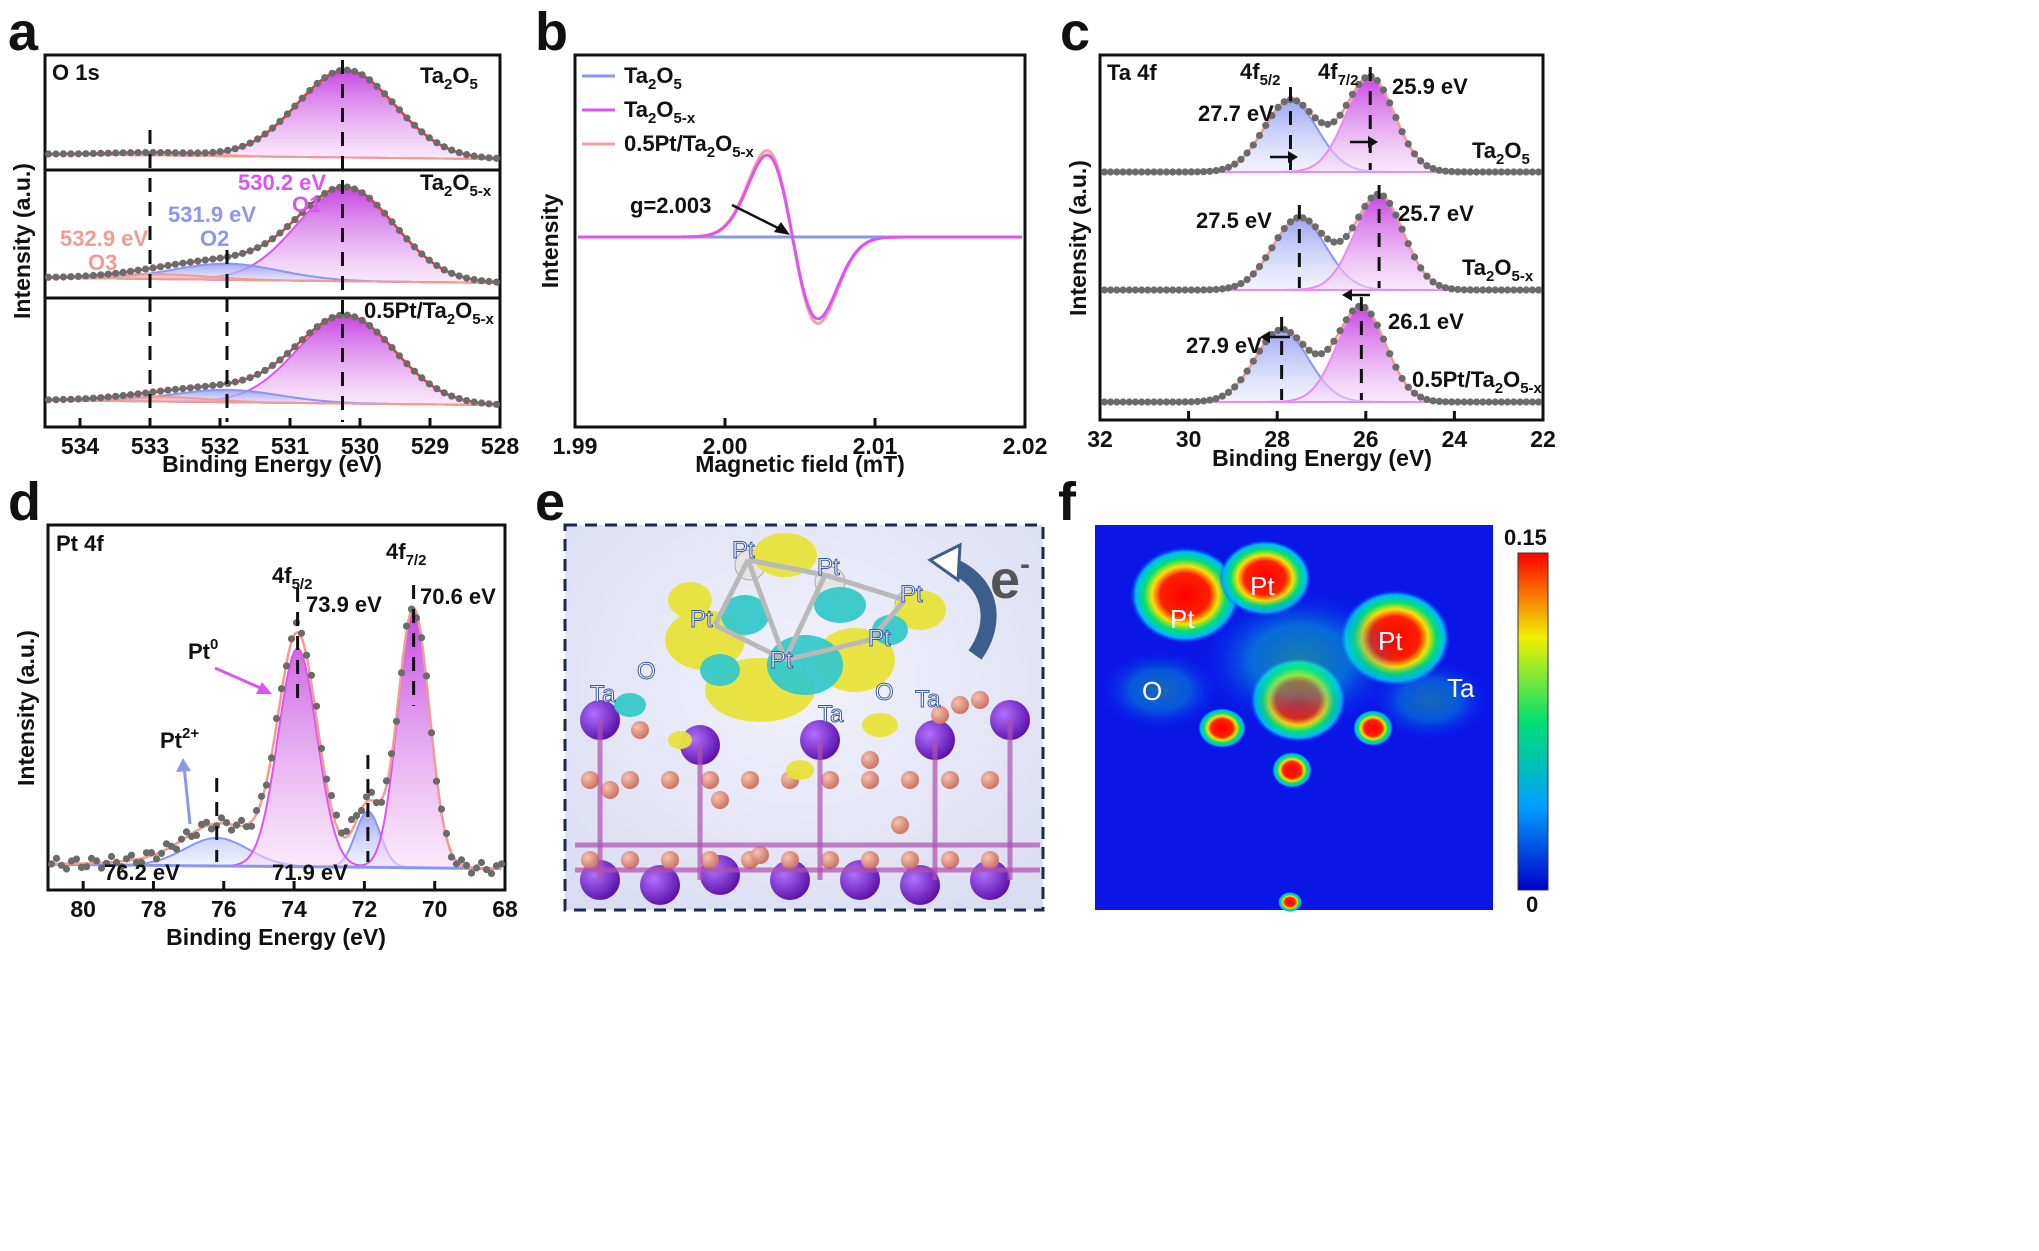 This screenshot has height=1251, width=2039. Describe the element at coordinates (154, 909) in the screenshot. I see `panel-d-ticklabel-1: 78` at that location.